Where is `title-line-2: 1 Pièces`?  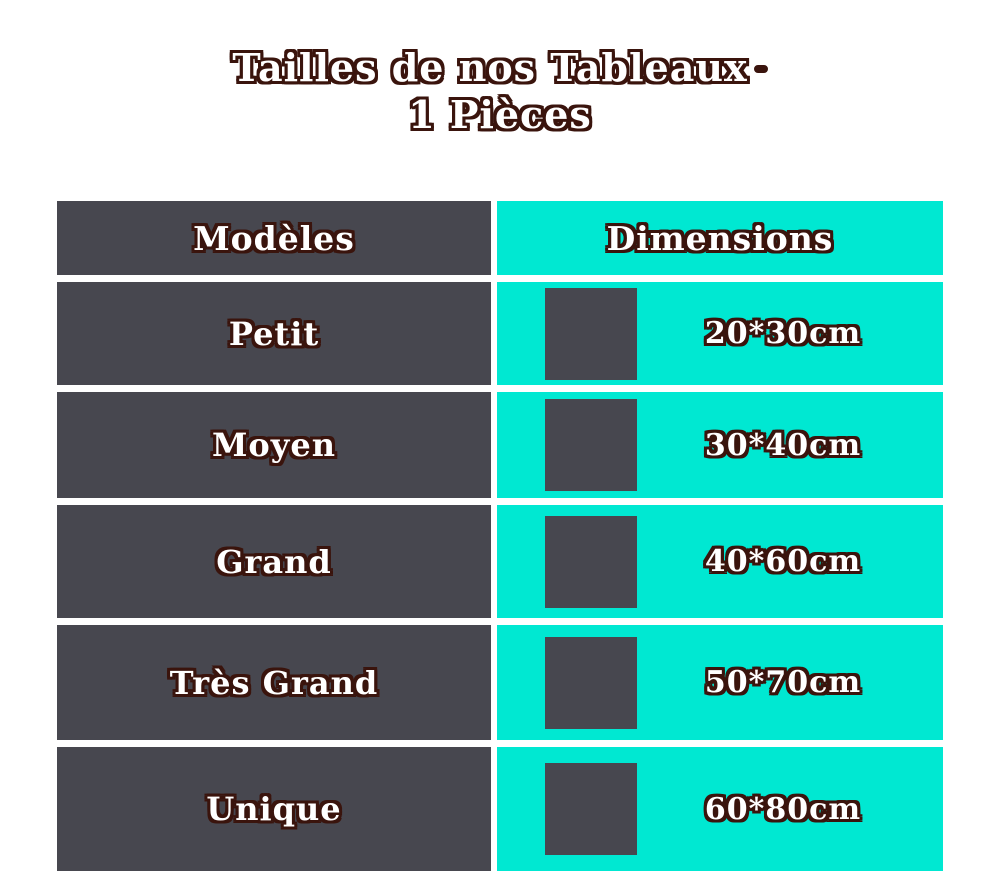 title-line-2: 1 Pièces is located at coordinates (500, 114).